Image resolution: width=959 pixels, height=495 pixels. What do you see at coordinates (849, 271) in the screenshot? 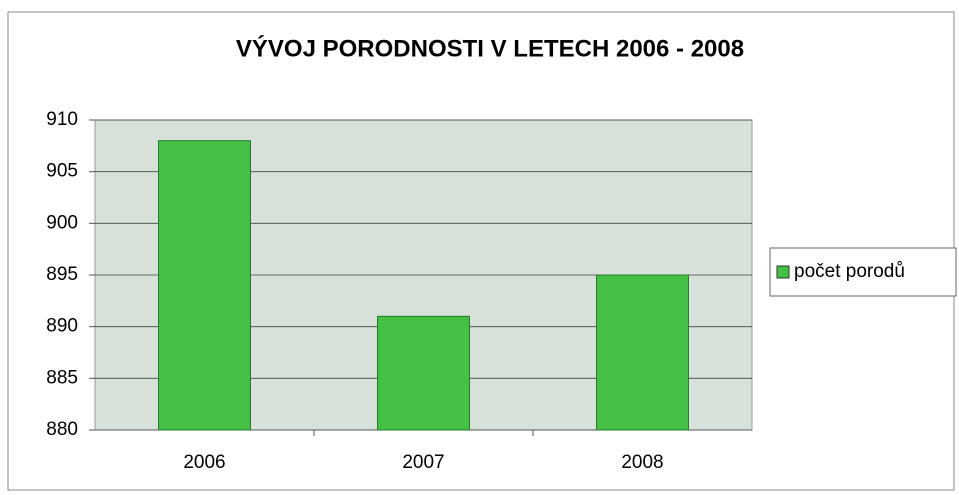
I see `legend-label: počet porodů` at bounding box center [849, 271].